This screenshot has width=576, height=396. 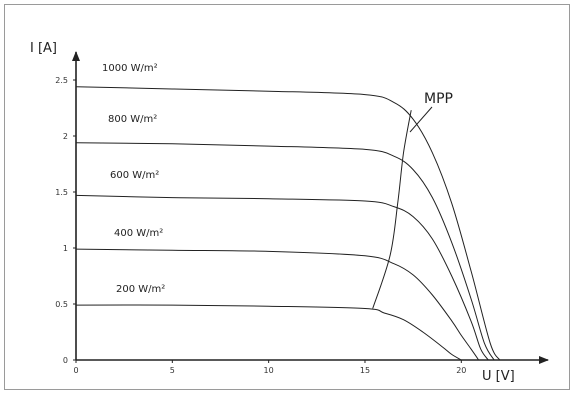 I want to click on x-tick-label: 20, so click(x=461, y=370).